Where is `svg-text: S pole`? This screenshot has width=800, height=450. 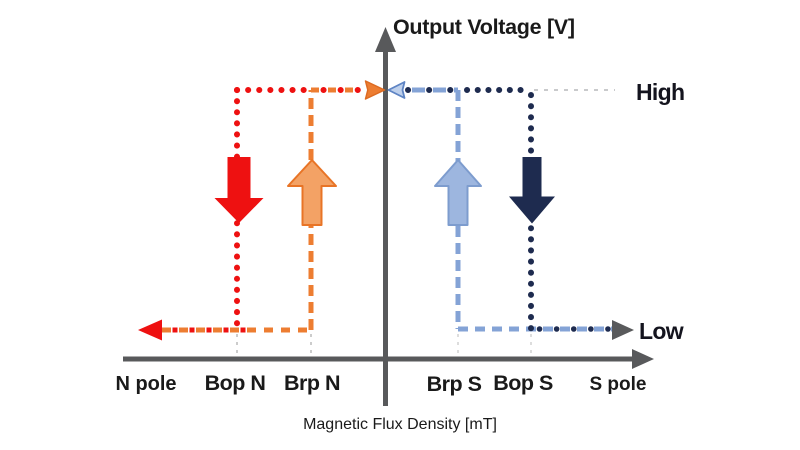 svg-text: S pole is located at coordinates (617, 384).